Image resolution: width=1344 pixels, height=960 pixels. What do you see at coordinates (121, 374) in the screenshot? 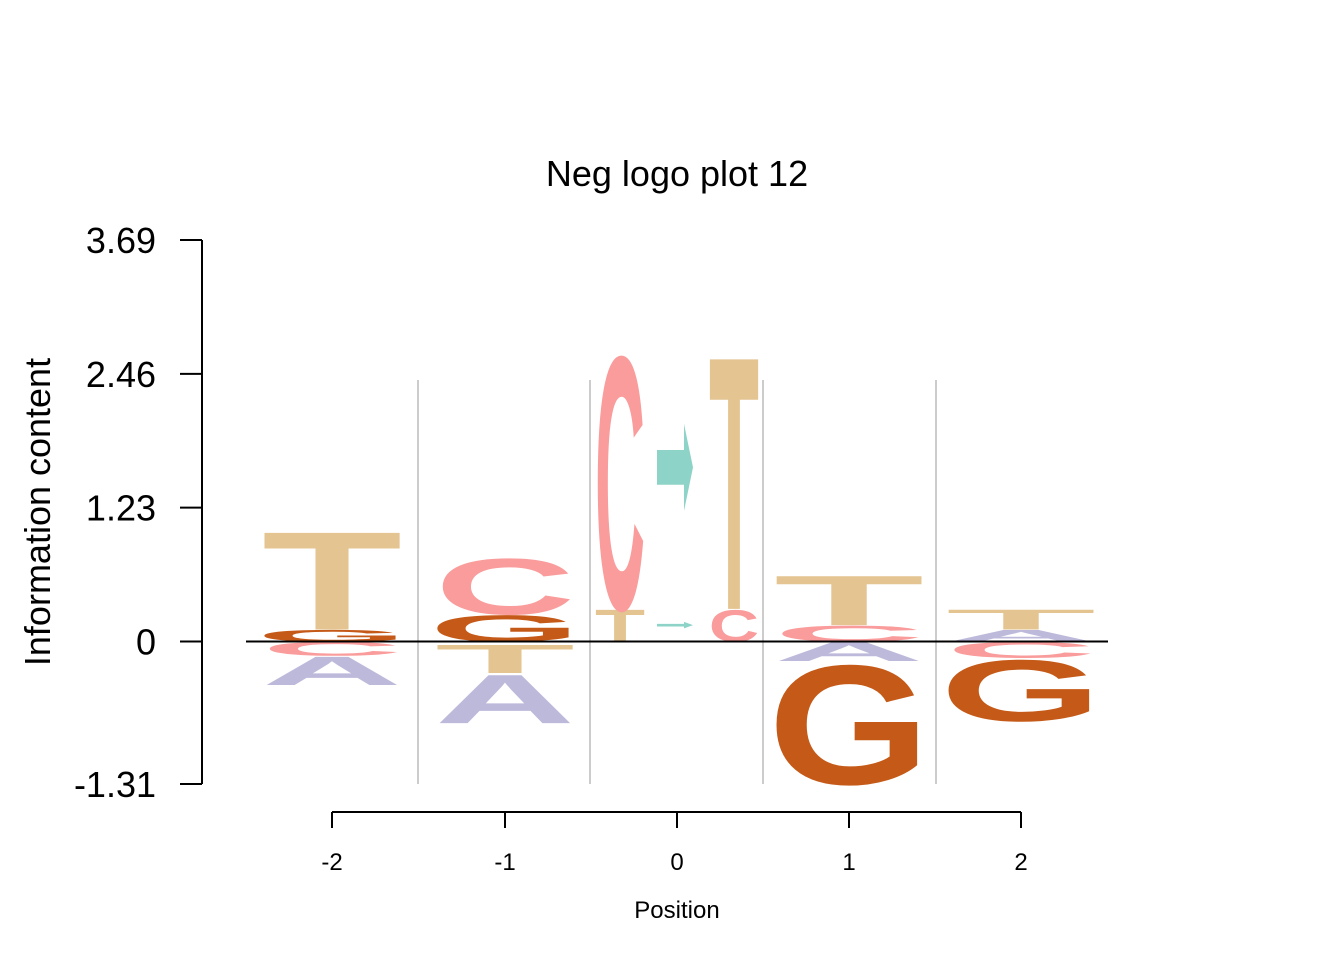
I see `y-tick-label: 2.46` at bounding box center [121, 374].